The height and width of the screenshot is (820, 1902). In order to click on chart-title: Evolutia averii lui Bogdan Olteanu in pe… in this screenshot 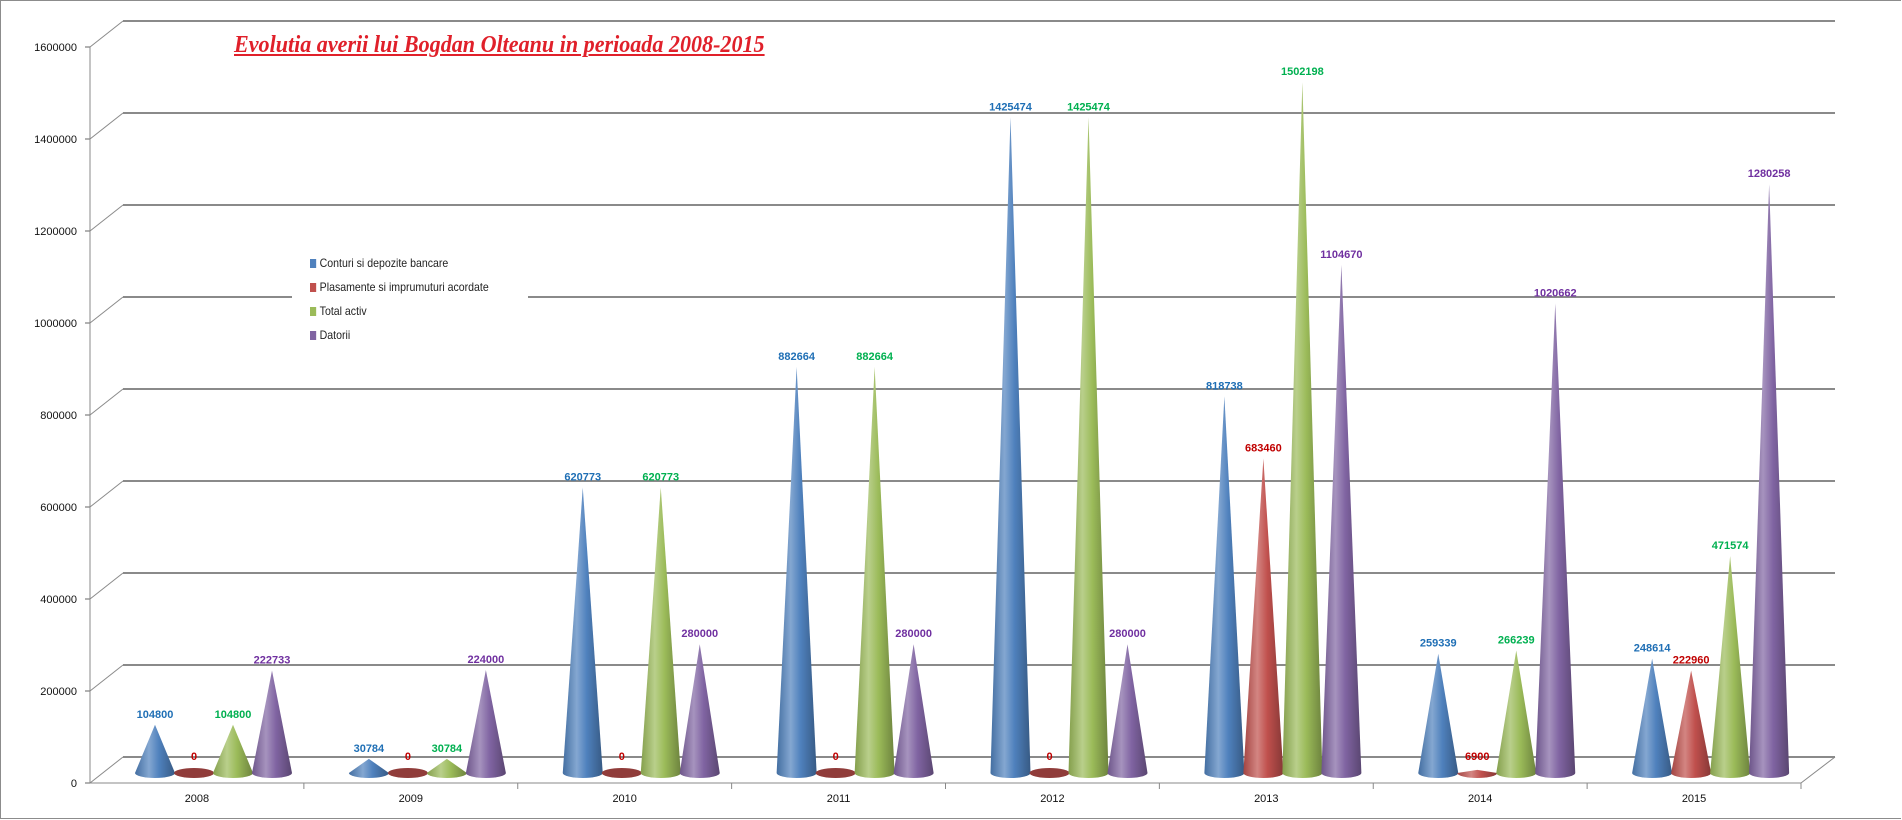, I will do `click(499, 45)`.